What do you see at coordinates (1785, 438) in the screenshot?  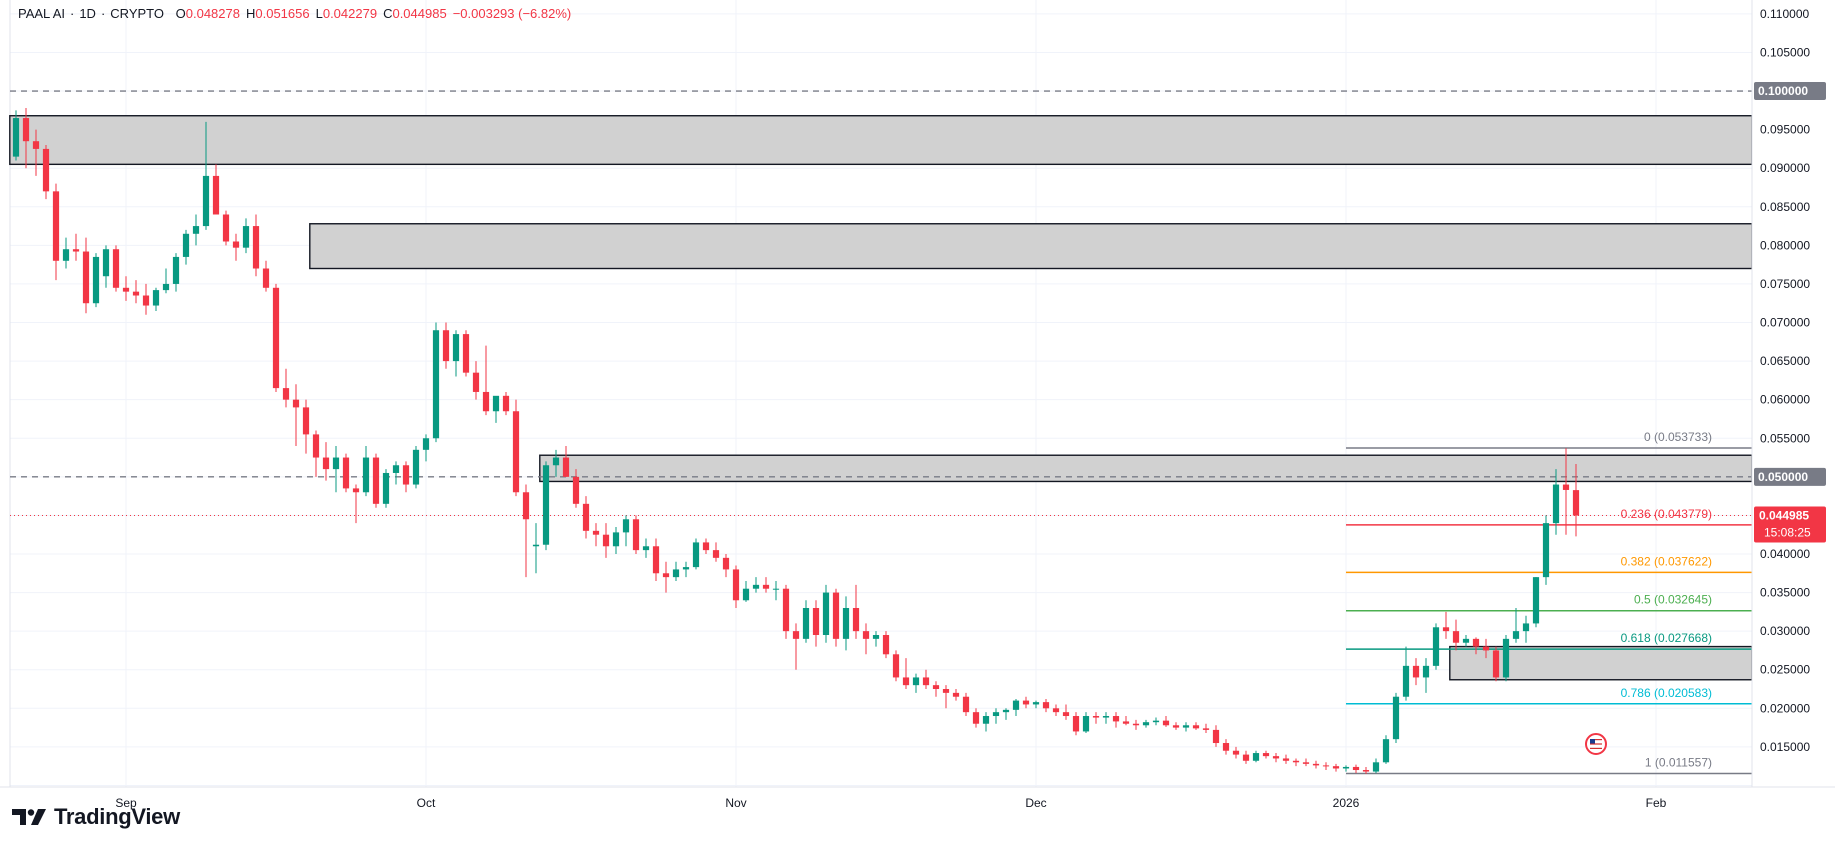 I see `price-tick-label: 0.055000` at bounding box center [1785, 438].